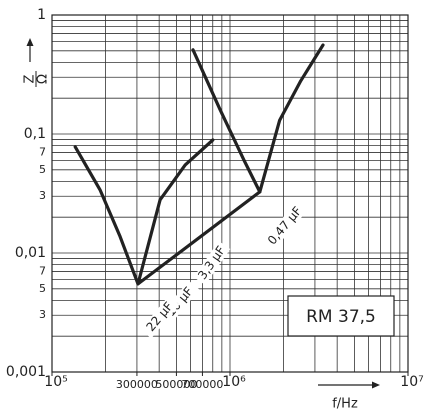  What do you see at coordinates (41, 15) in the screenshot?
I see `y-tick-label: 1` at bounding box center [41, 15].